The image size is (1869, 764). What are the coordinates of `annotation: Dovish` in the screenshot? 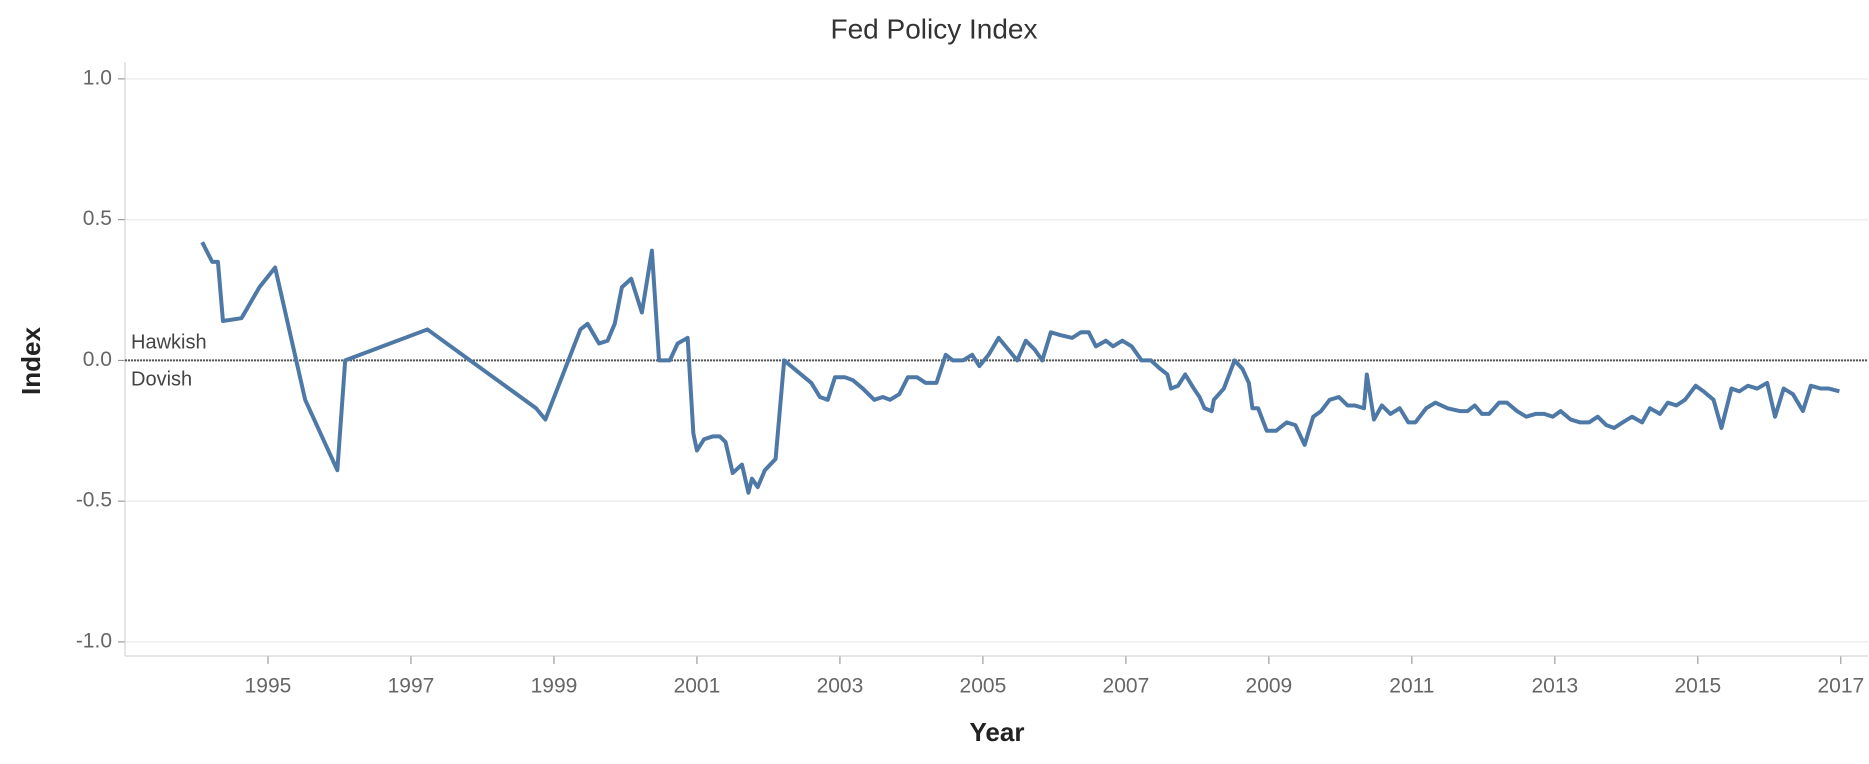 It's located at (161, 380).